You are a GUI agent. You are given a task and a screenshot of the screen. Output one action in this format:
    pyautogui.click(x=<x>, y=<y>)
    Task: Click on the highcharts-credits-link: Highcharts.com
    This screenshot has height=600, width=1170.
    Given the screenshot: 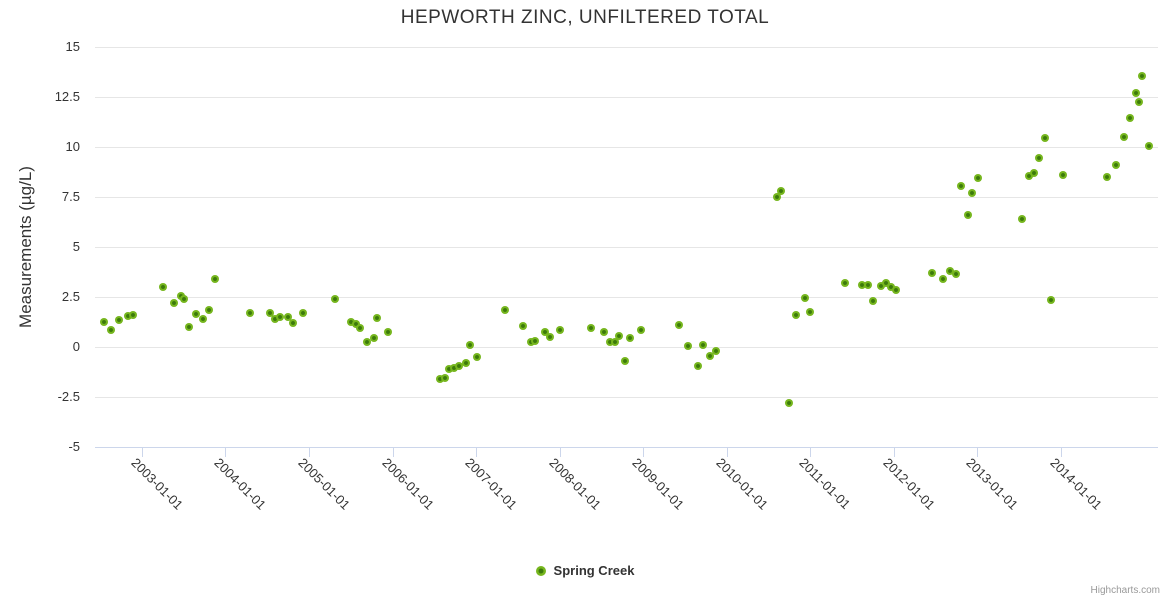 What is the action you would take?
    pyautogui.click(x=1125, y=590)
    